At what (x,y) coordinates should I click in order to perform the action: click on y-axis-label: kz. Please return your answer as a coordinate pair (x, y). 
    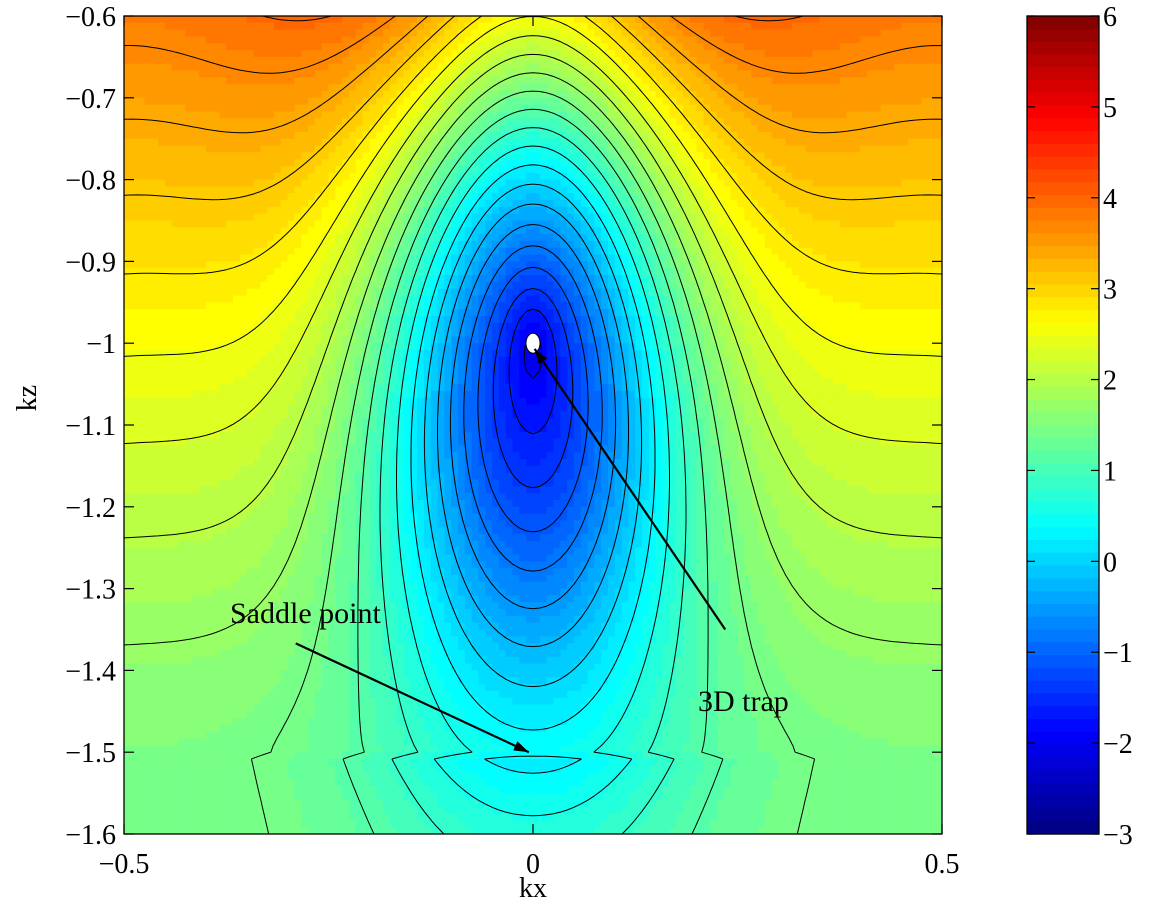
    Looking at the image, I should click on (27, 398).